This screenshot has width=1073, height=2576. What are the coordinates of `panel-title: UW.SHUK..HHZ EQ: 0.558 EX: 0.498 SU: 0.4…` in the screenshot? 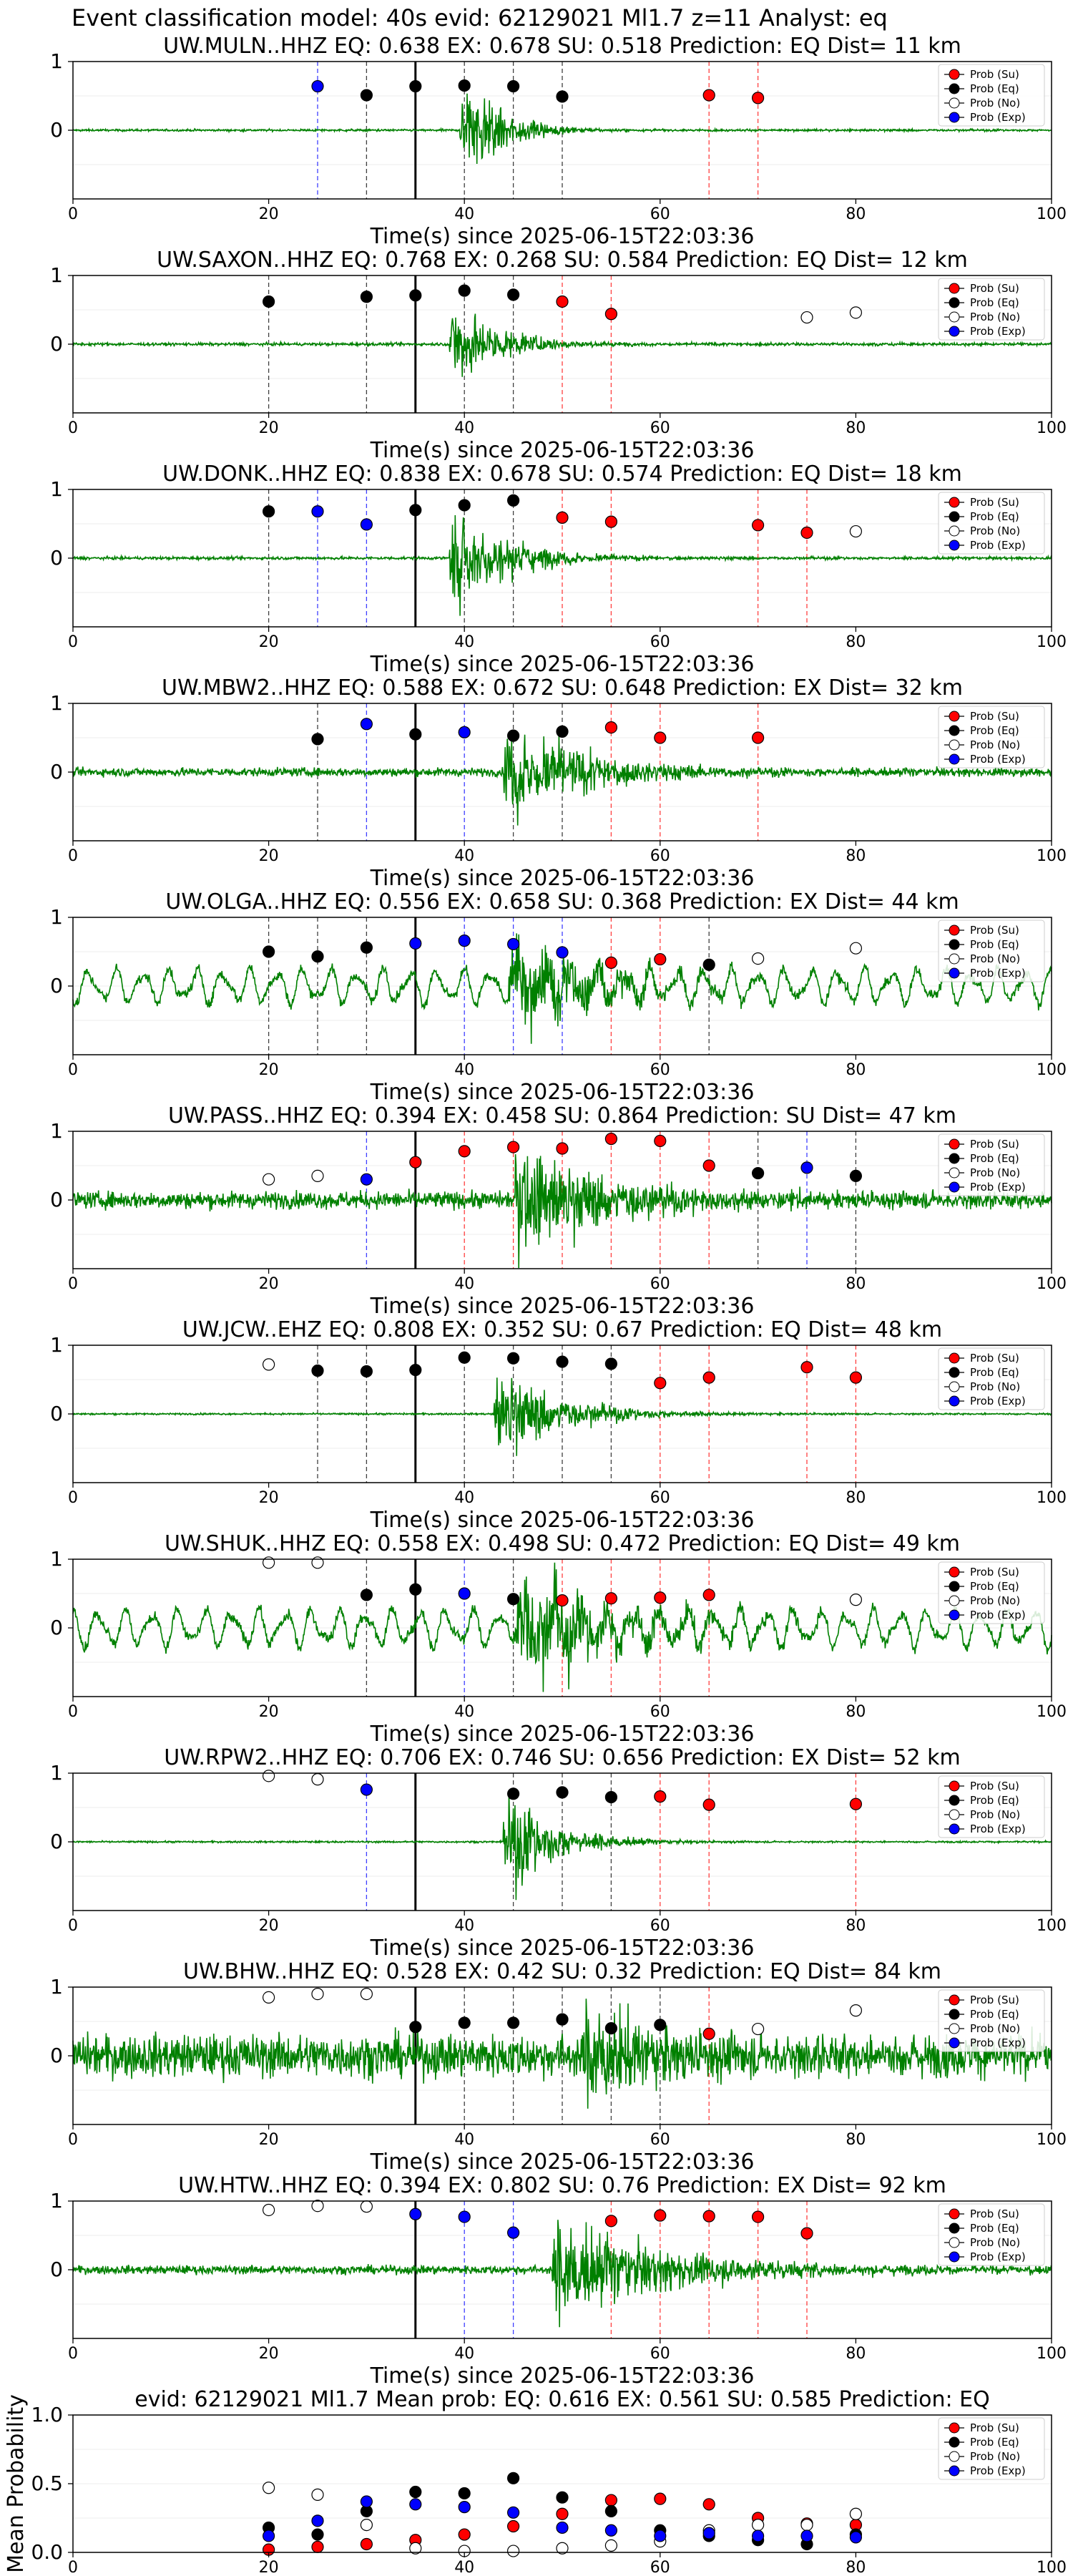 It's located at (562, 1543).